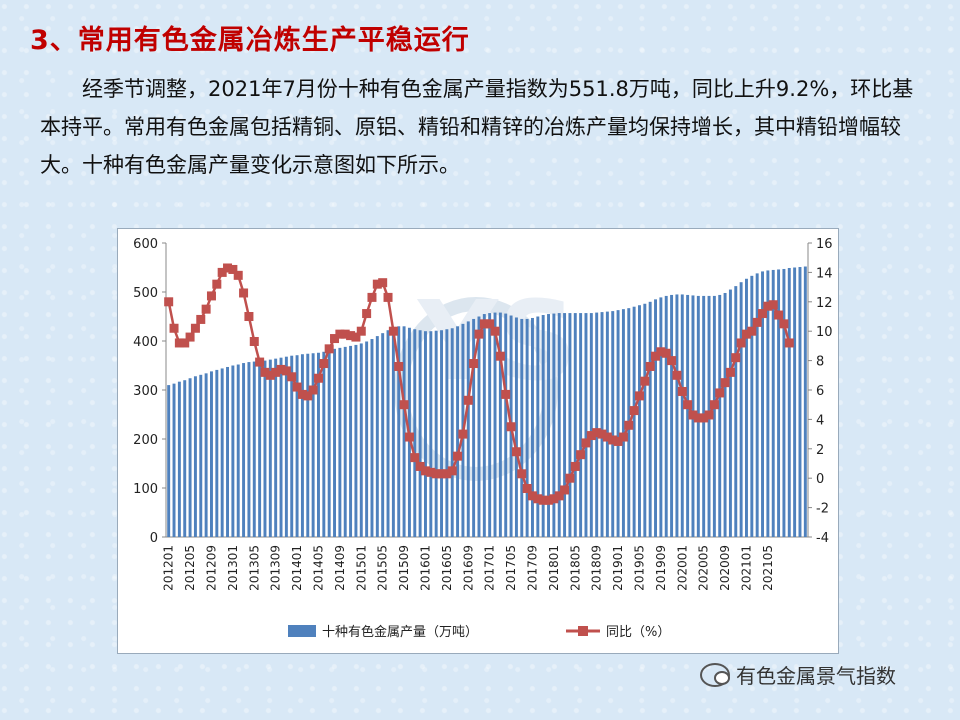 This screenshot has width=960, height=720. What do you see at coordinates (618, 568) in the screenshot?
I see `x-tick-label: 201901` at bounding box center [618, 568].